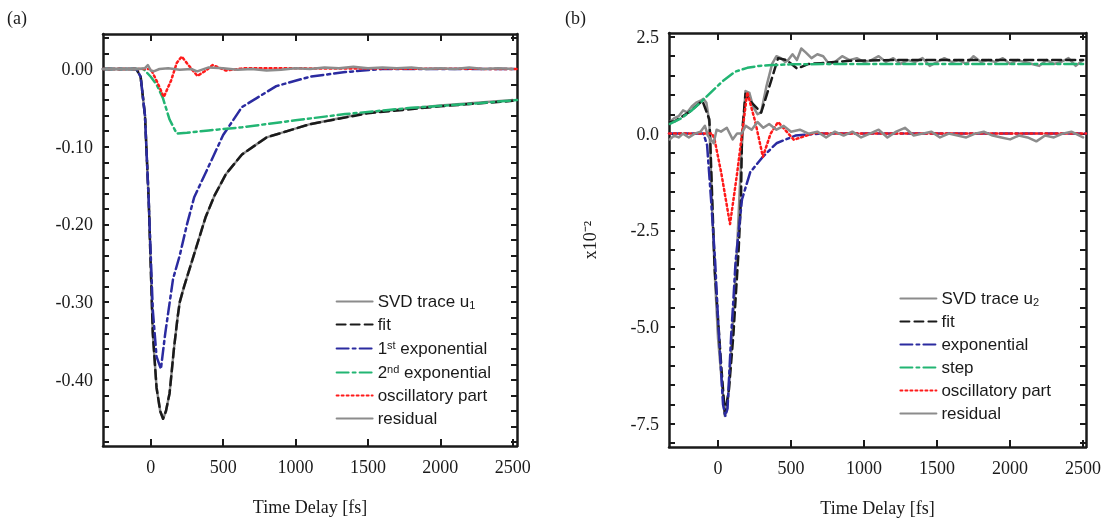  I want to click on y-tick-label: -0.20, so click(74, 224).